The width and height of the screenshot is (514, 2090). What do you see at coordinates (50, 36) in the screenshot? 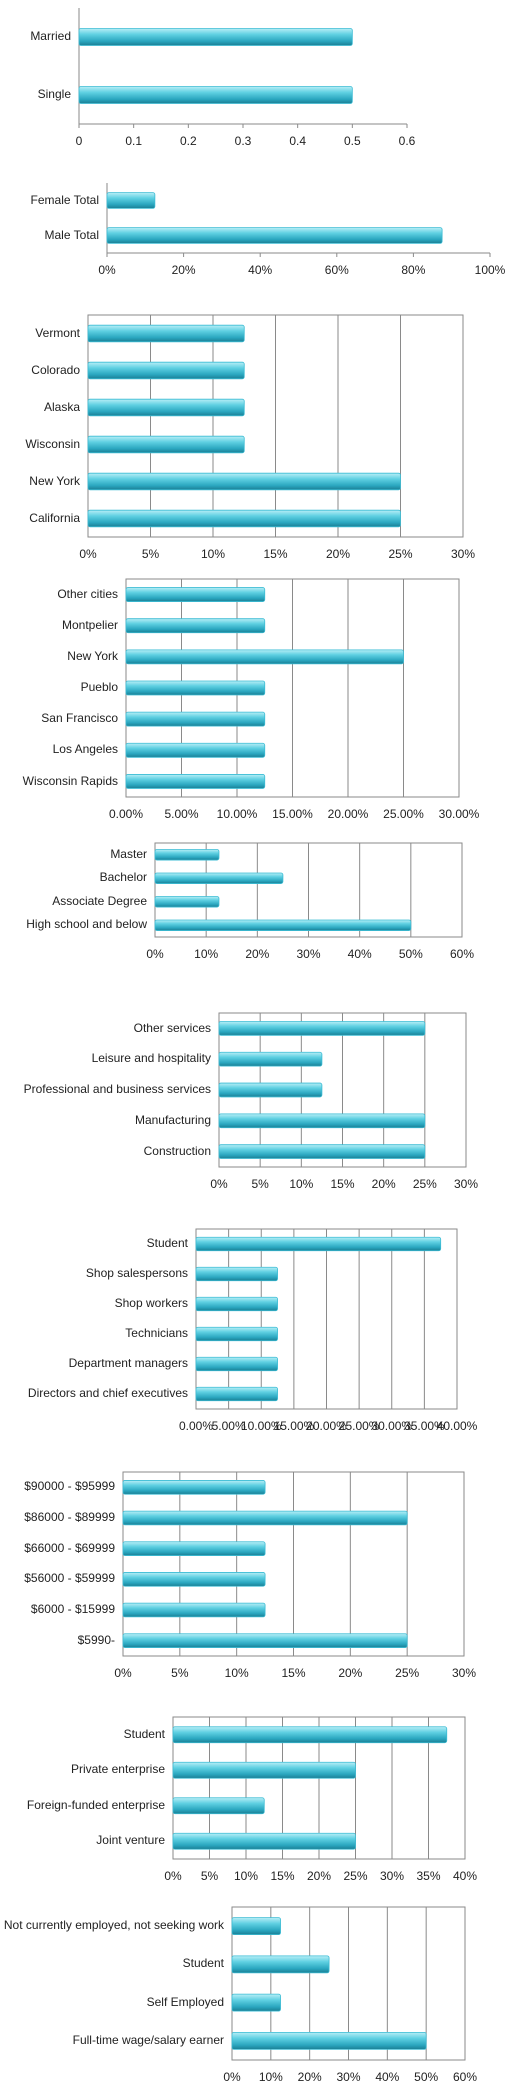
I see `category-label-box: Married` at bounding box center [50, 36].